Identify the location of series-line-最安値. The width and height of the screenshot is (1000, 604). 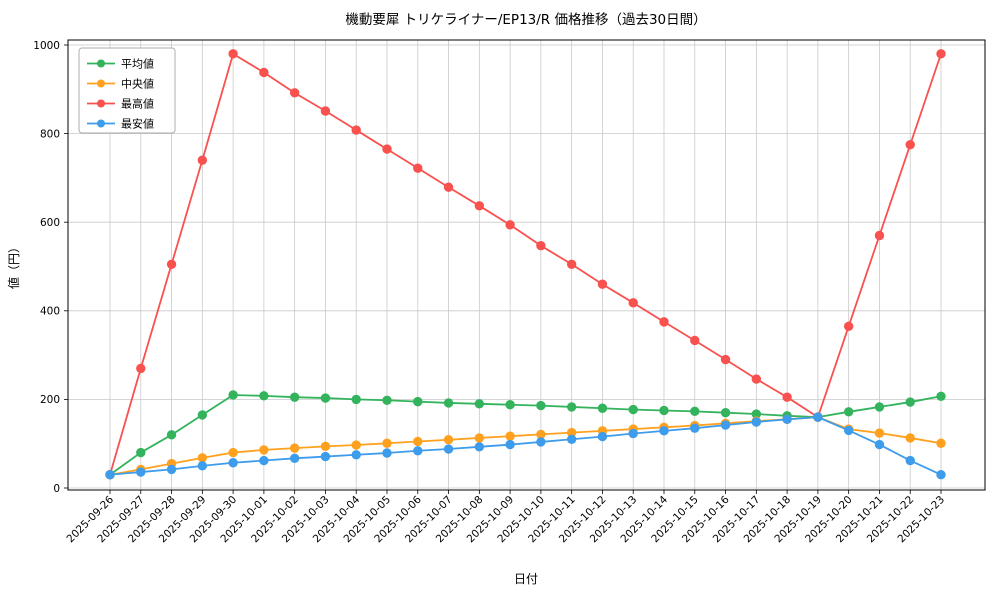
(525, 446).